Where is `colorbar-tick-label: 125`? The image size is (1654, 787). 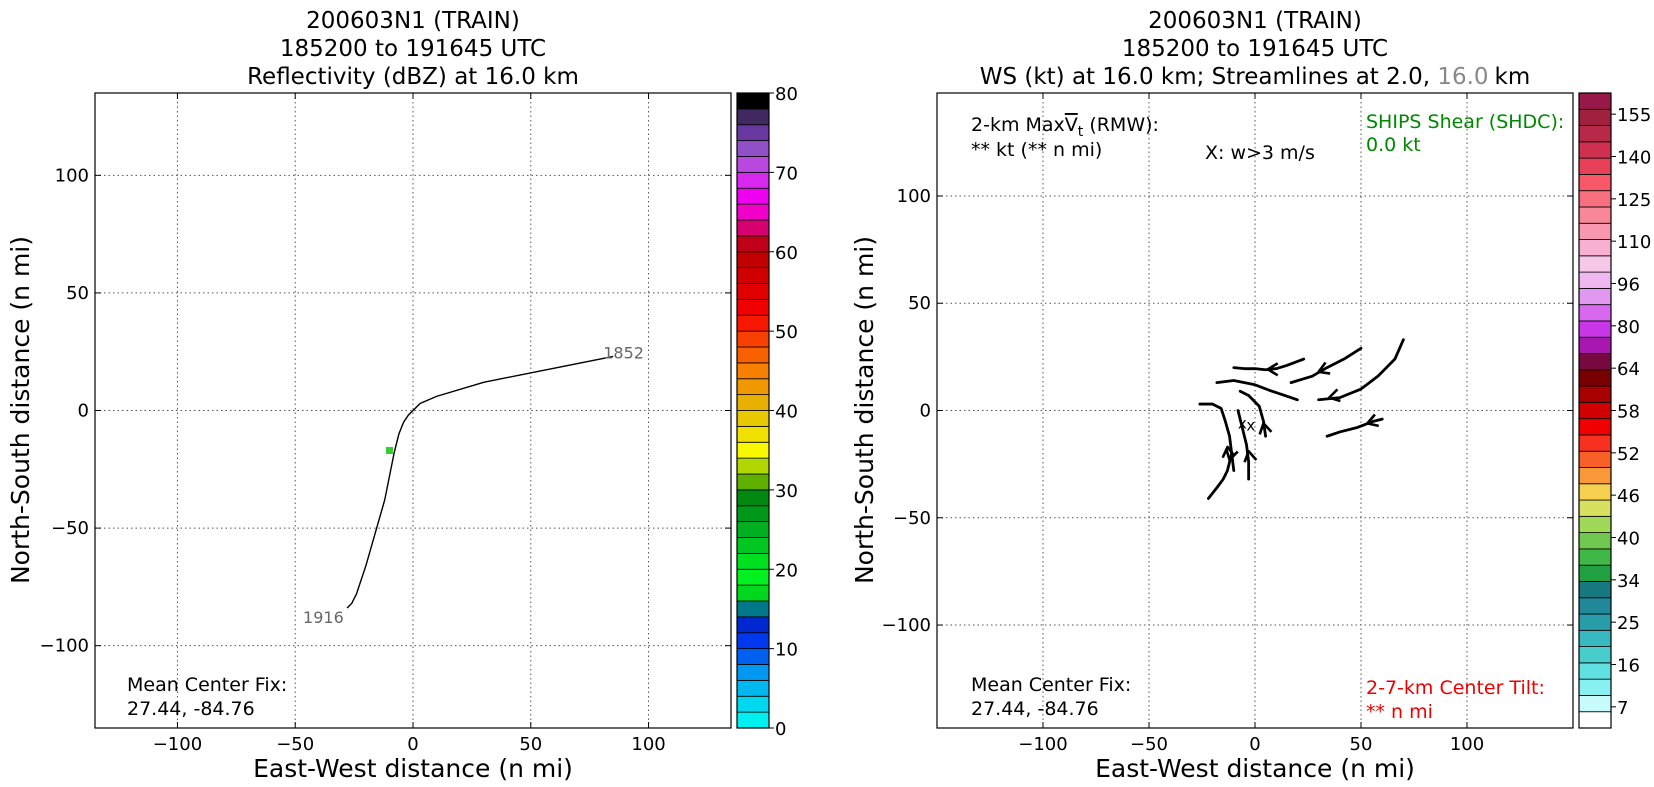
colorbar-tick-label: 125 is located at coordinates (1634, 200).